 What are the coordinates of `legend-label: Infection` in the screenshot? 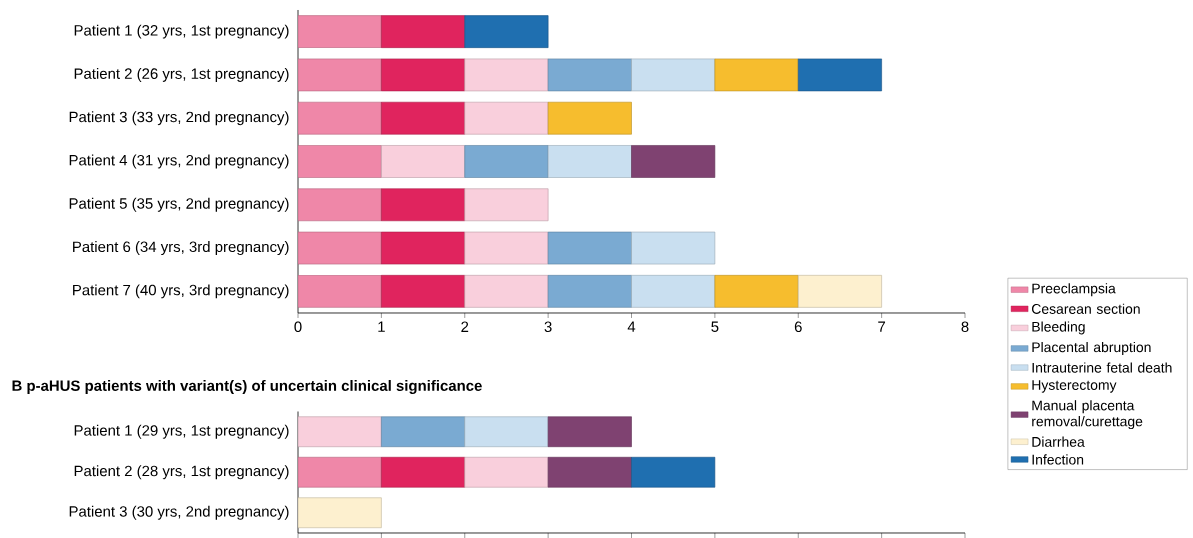 It's located at (1058, 459).